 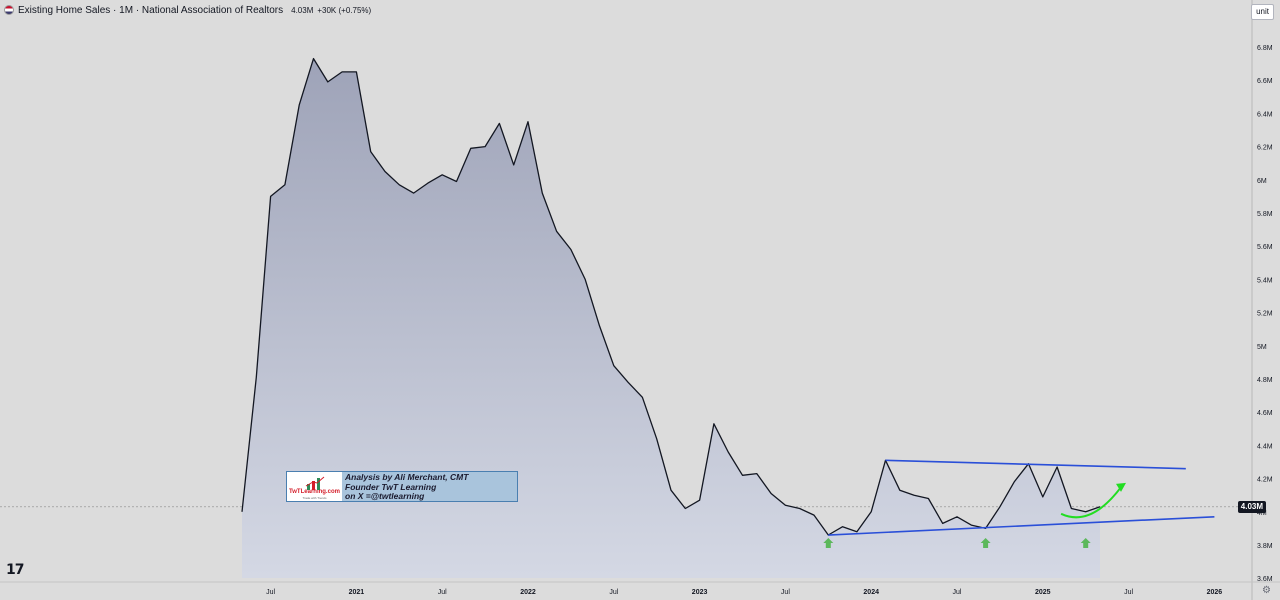 I want to click on x-tick-label: 2021, so click(x=357, y=592).